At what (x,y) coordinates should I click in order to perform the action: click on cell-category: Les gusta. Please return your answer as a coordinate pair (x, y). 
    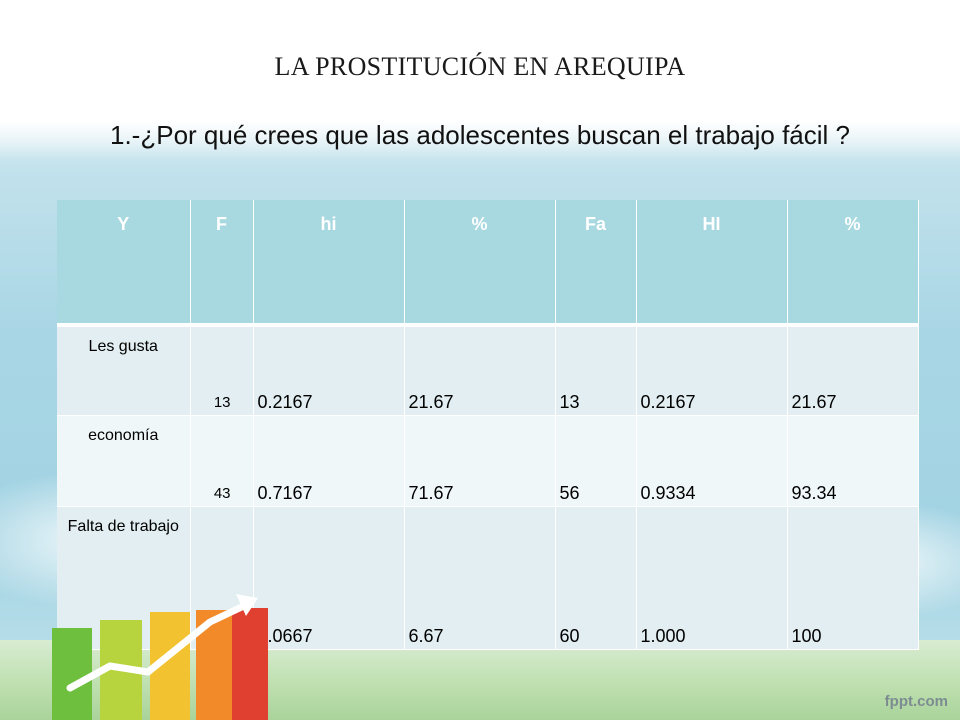
    Looking at the image, I should click on (124, 370).